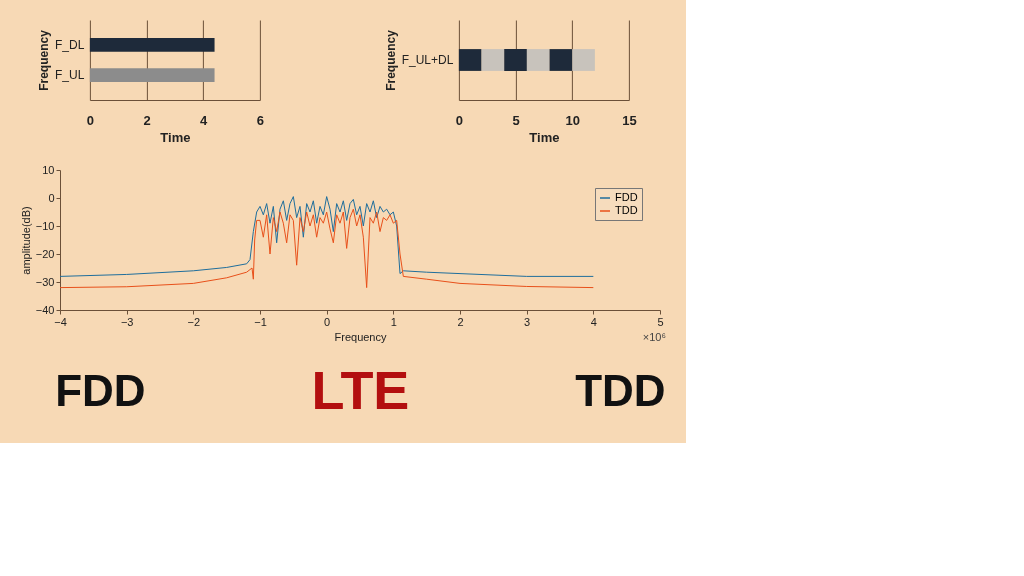  What do you see at coordinates (260, 120) in the screenshot?
I see `x-tick-label: 6` at bounding box center [260, 120].